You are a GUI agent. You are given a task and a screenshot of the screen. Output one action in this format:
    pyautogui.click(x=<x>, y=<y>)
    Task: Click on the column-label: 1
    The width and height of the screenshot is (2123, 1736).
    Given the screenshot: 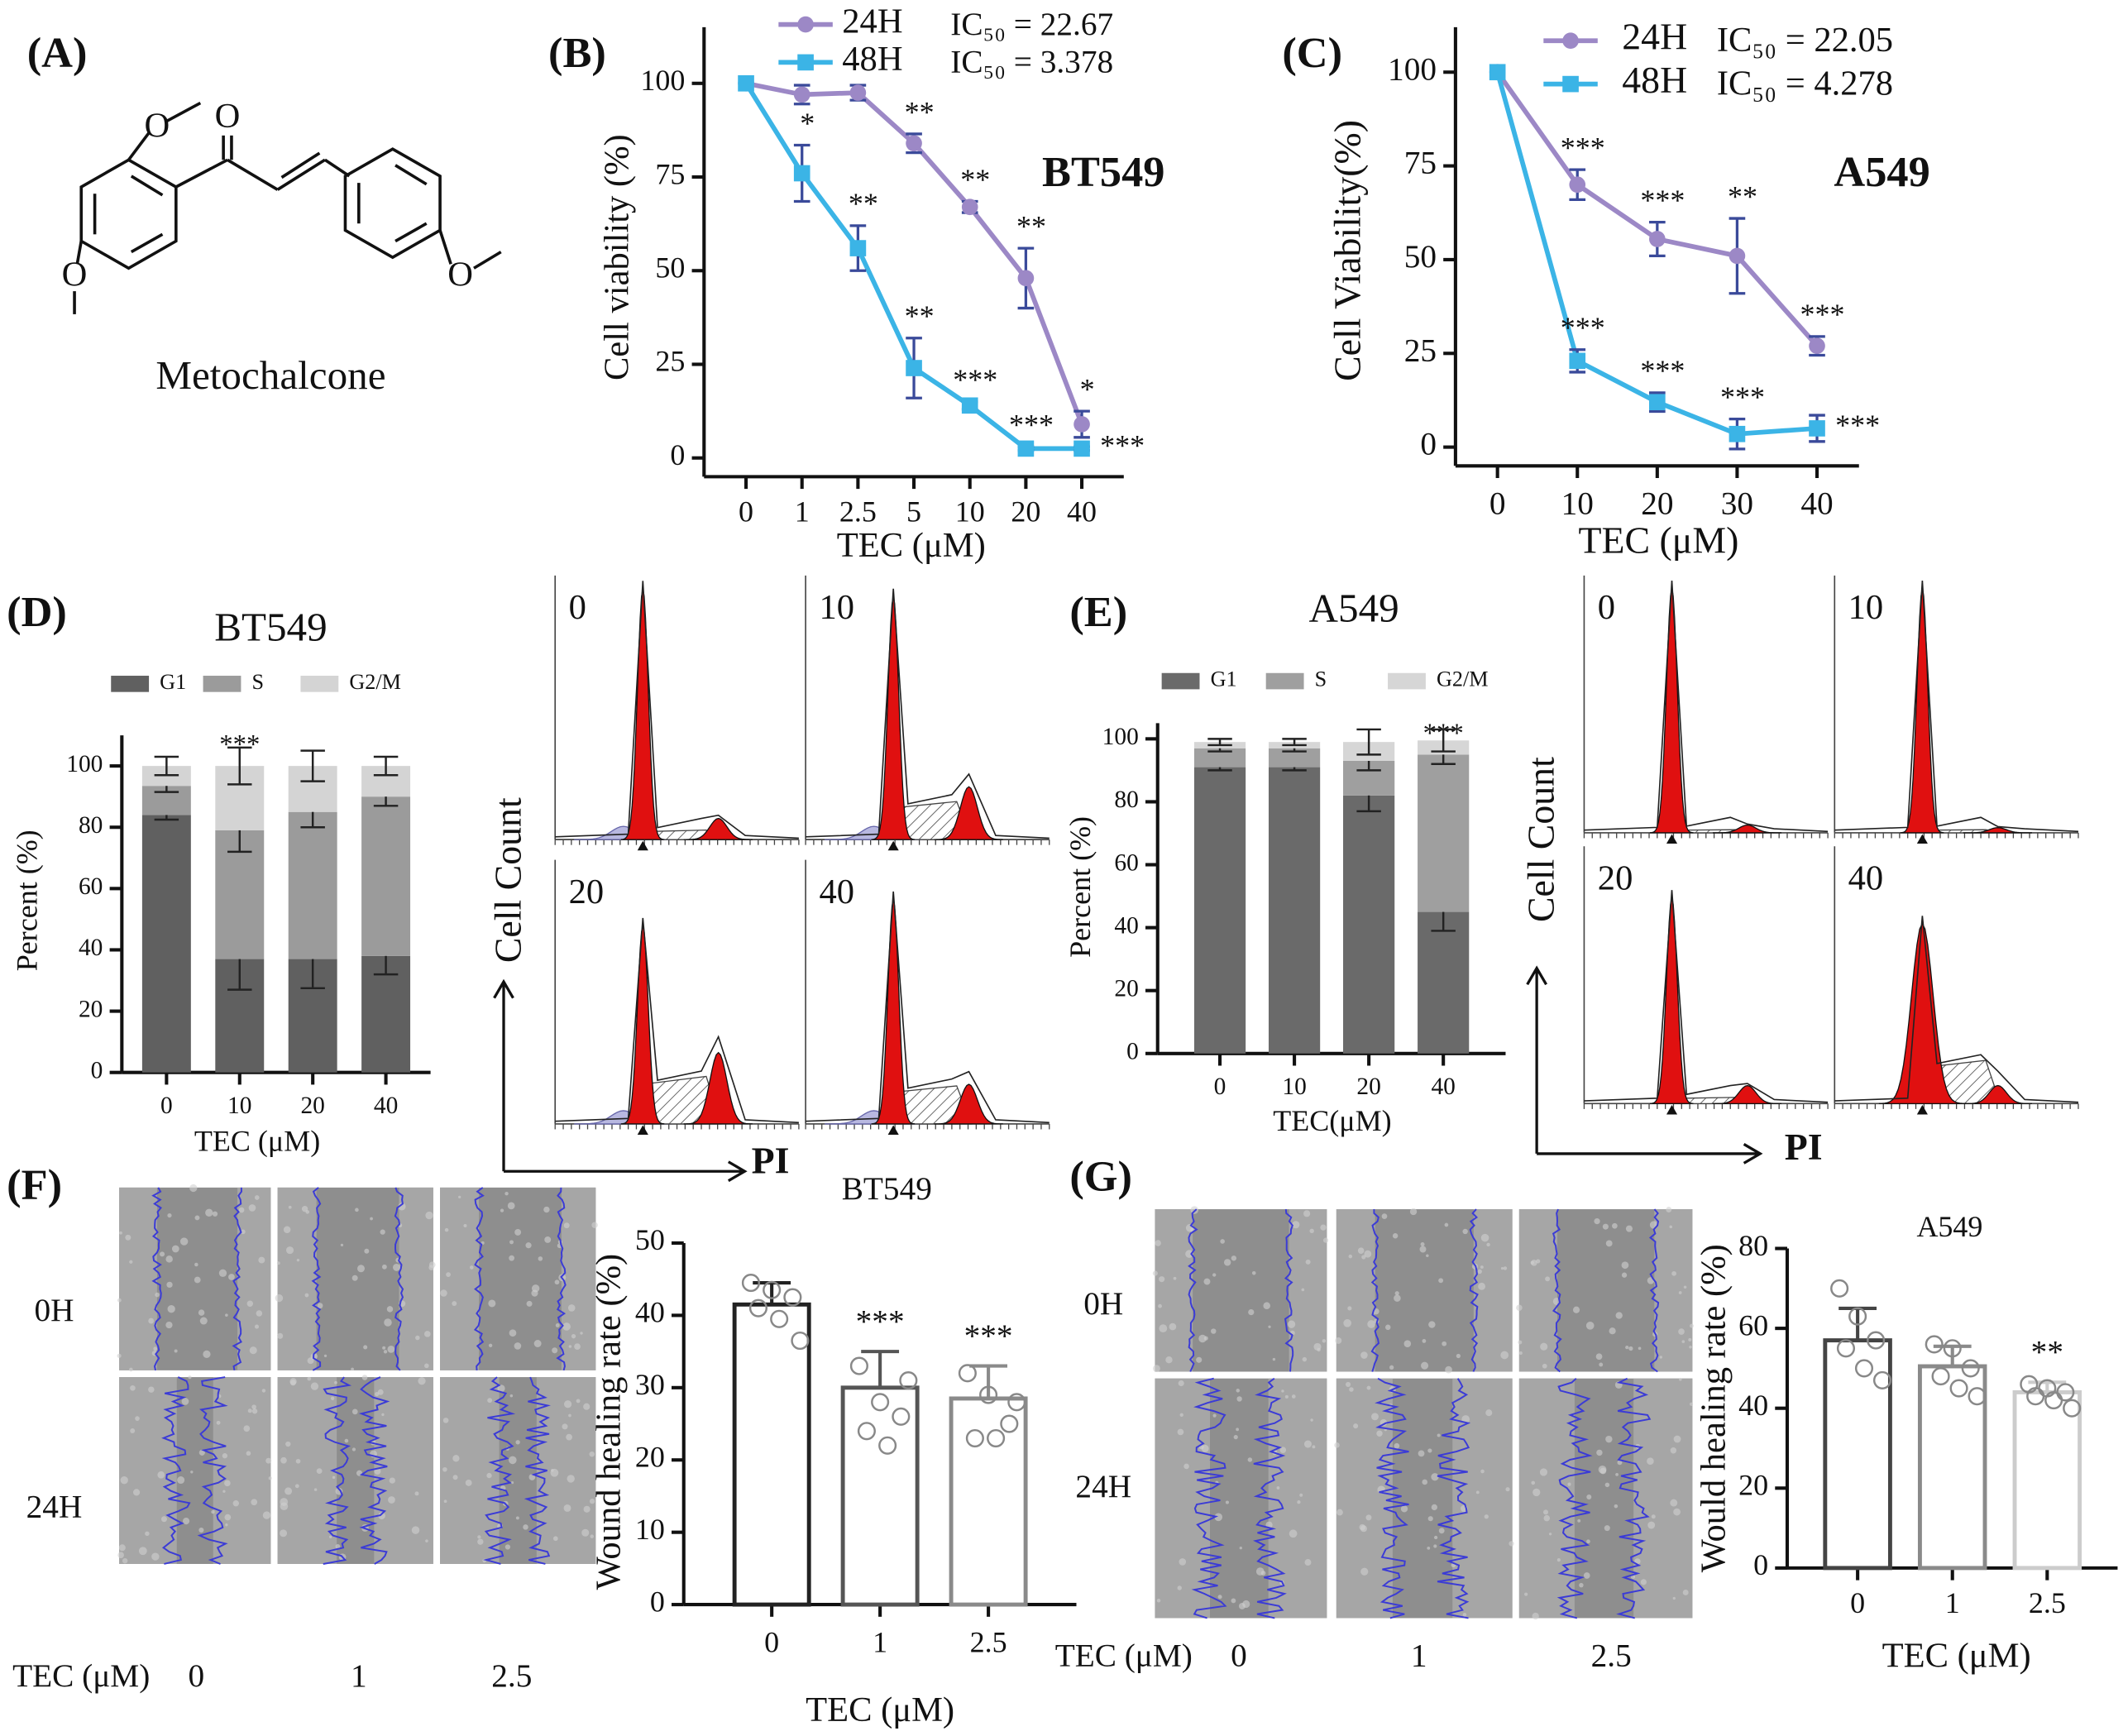 What is the action you would take?
    pyautogui.click(x=1419, y=1656)
    